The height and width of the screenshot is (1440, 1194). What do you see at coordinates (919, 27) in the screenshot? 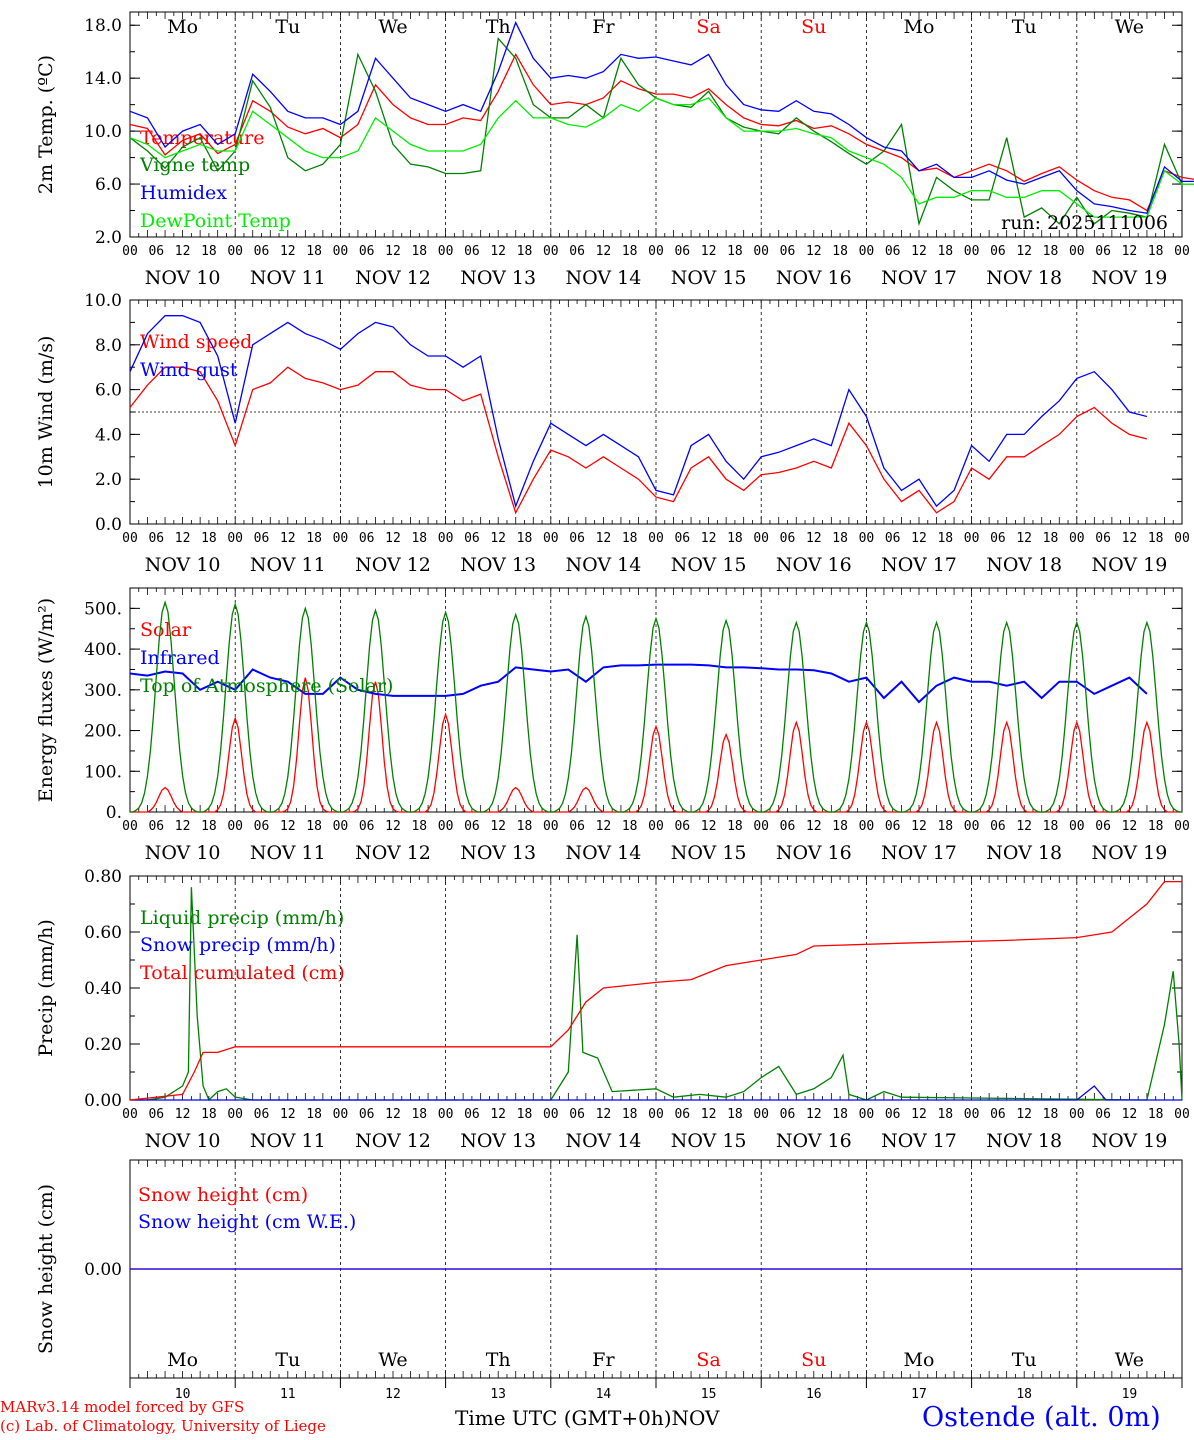
I see `weekday-label: Mo` at bounding box center [919, 27].